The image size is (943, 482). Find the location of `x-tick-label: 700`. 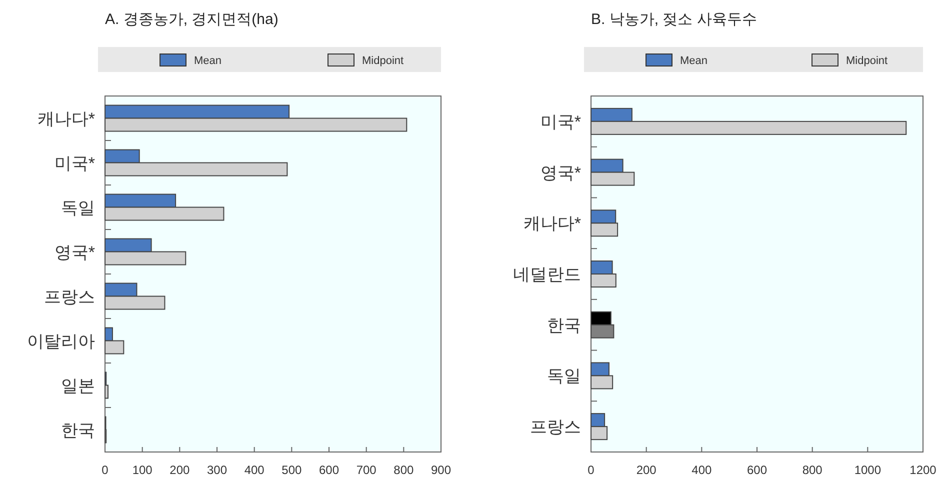

x-tick-label: 700 is located at coordinates (366, 470).